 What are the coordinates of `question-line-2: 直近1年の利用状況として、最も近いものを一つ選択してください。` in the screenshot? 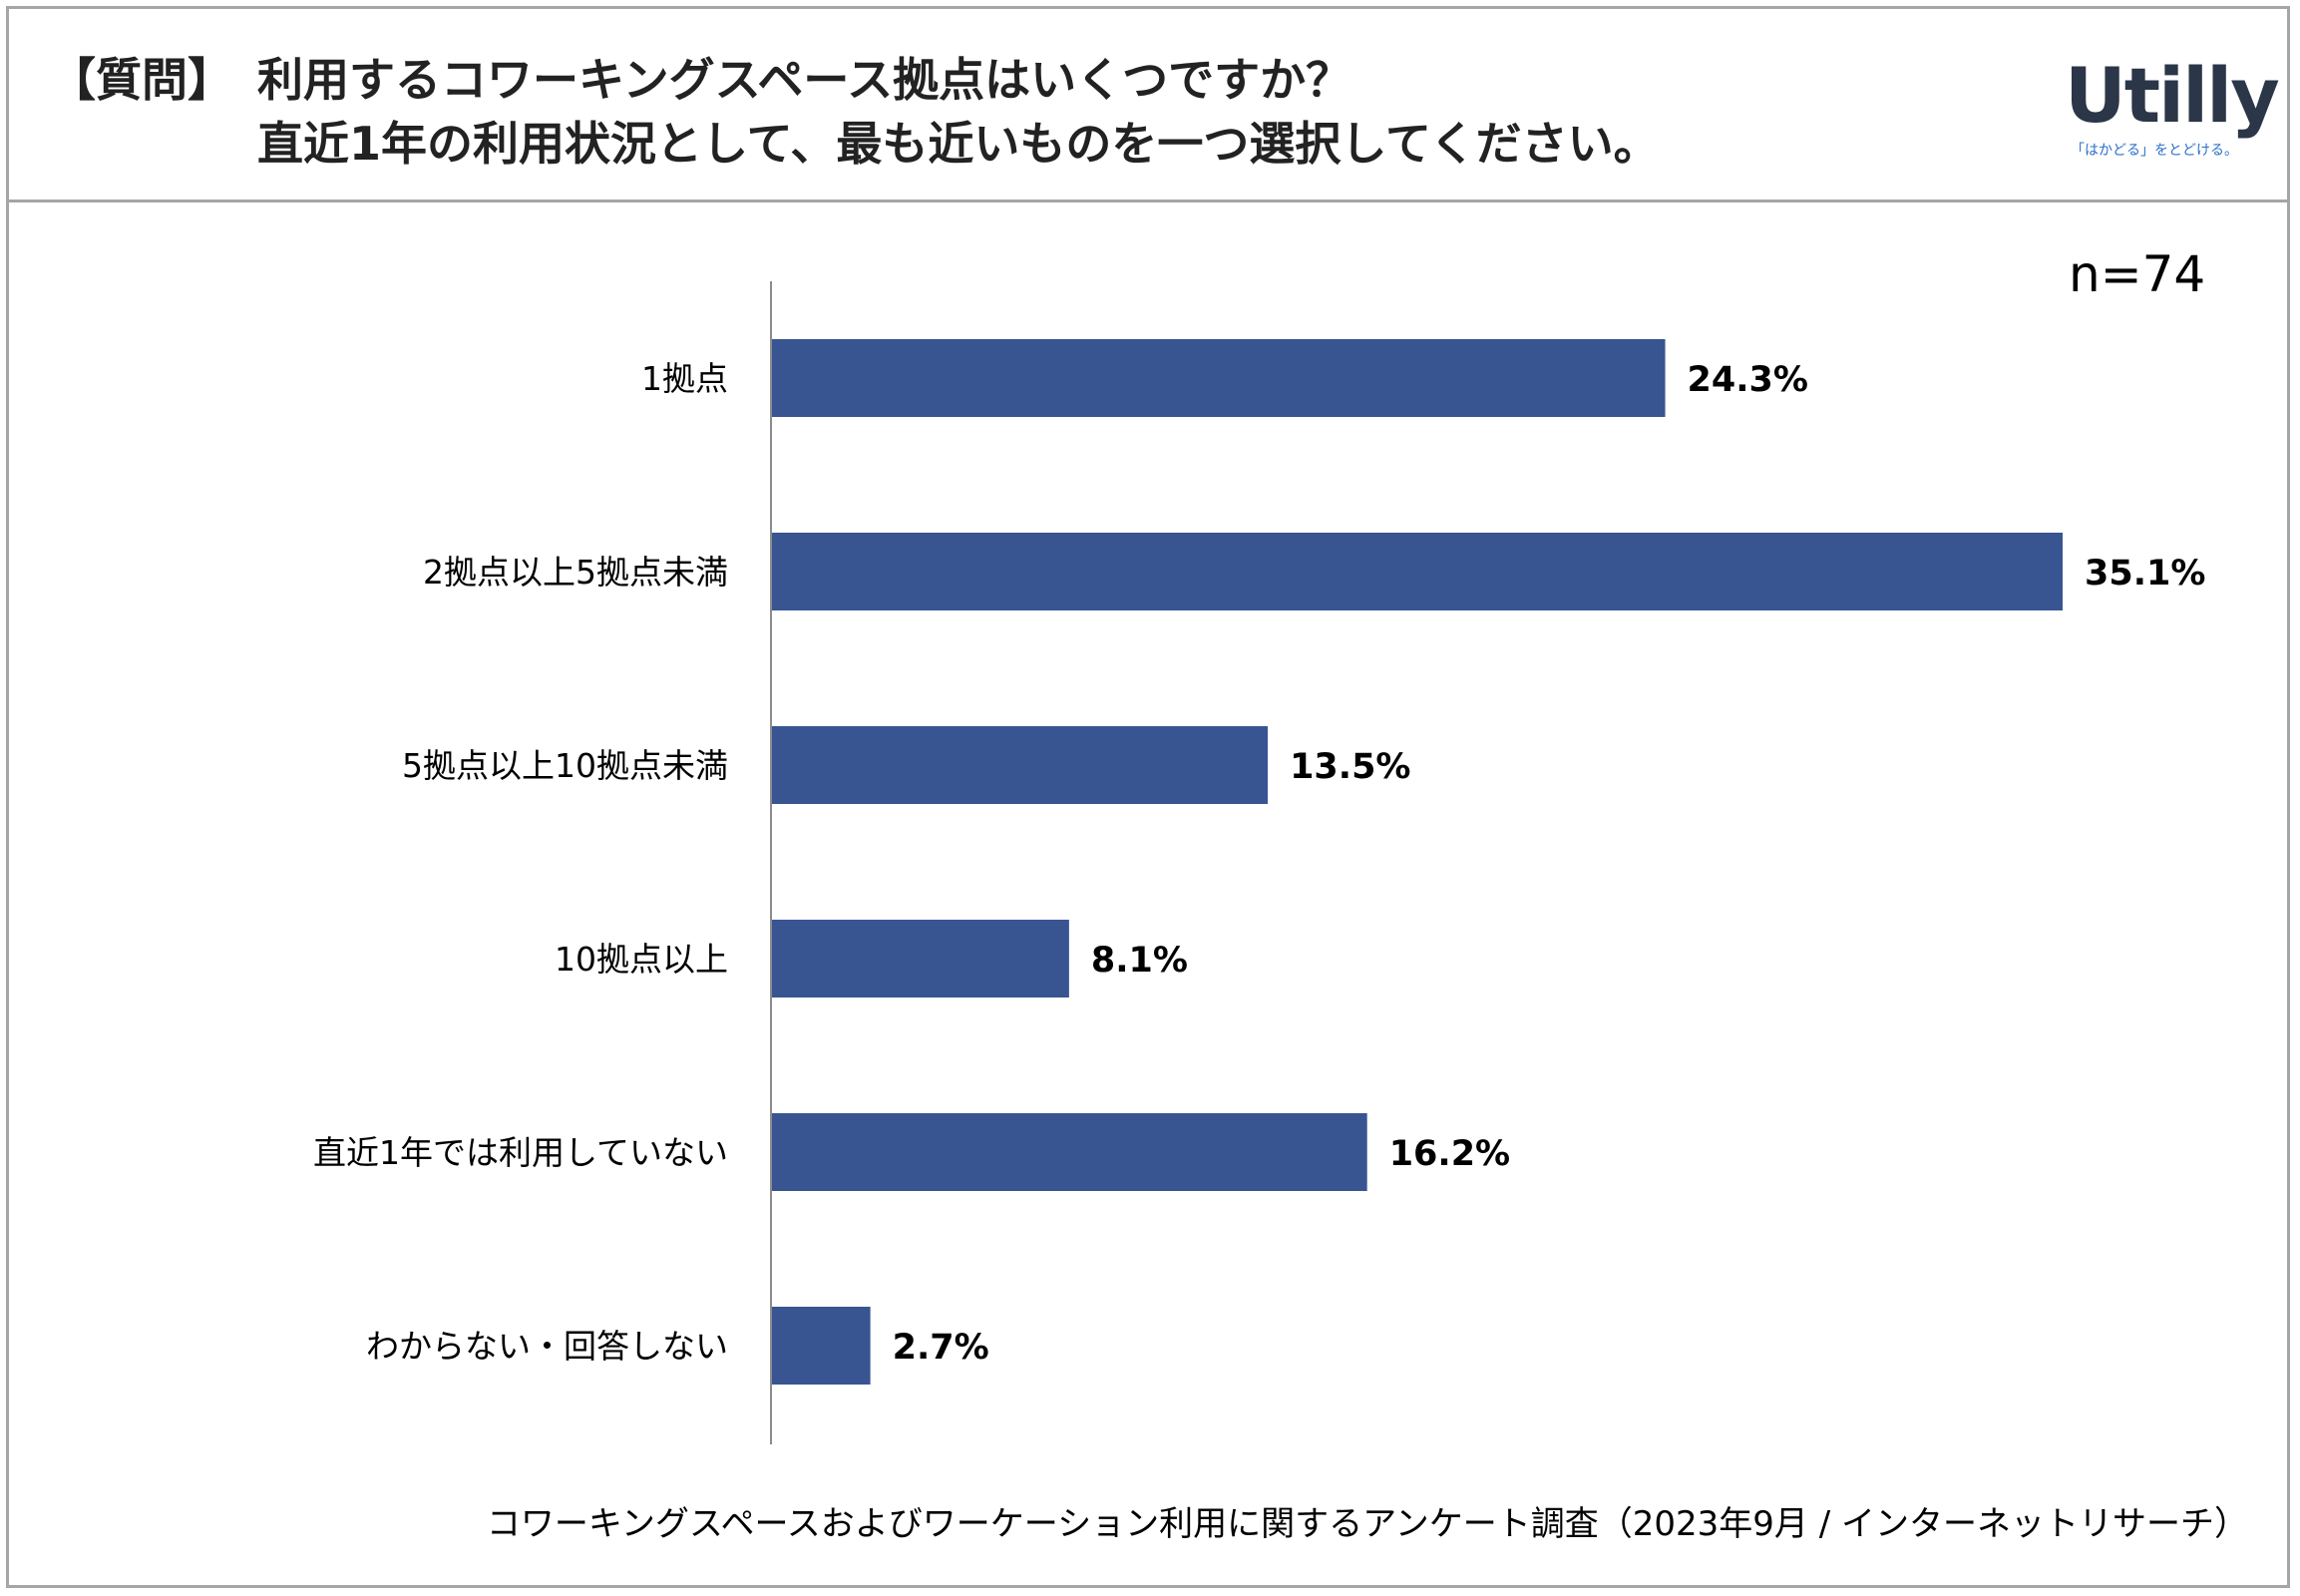 It's located at (958, 144).